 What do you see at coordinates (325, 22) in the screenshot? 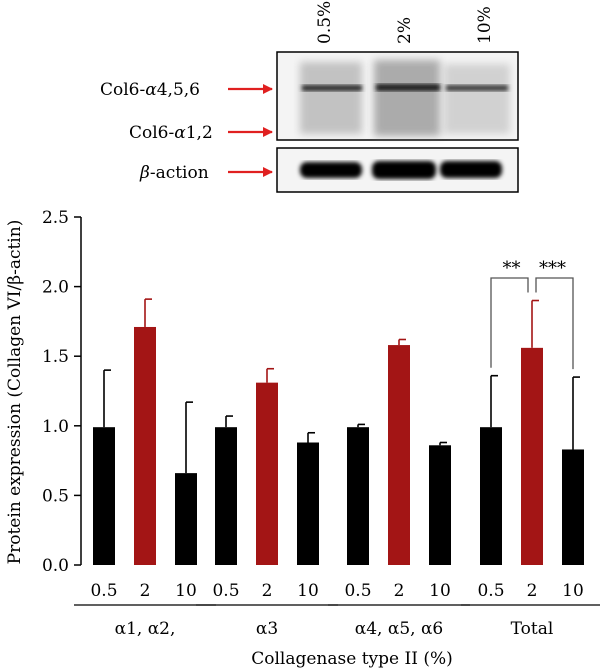
I see `lane-label-1: 0.5%` at bounding box center [325, 22].